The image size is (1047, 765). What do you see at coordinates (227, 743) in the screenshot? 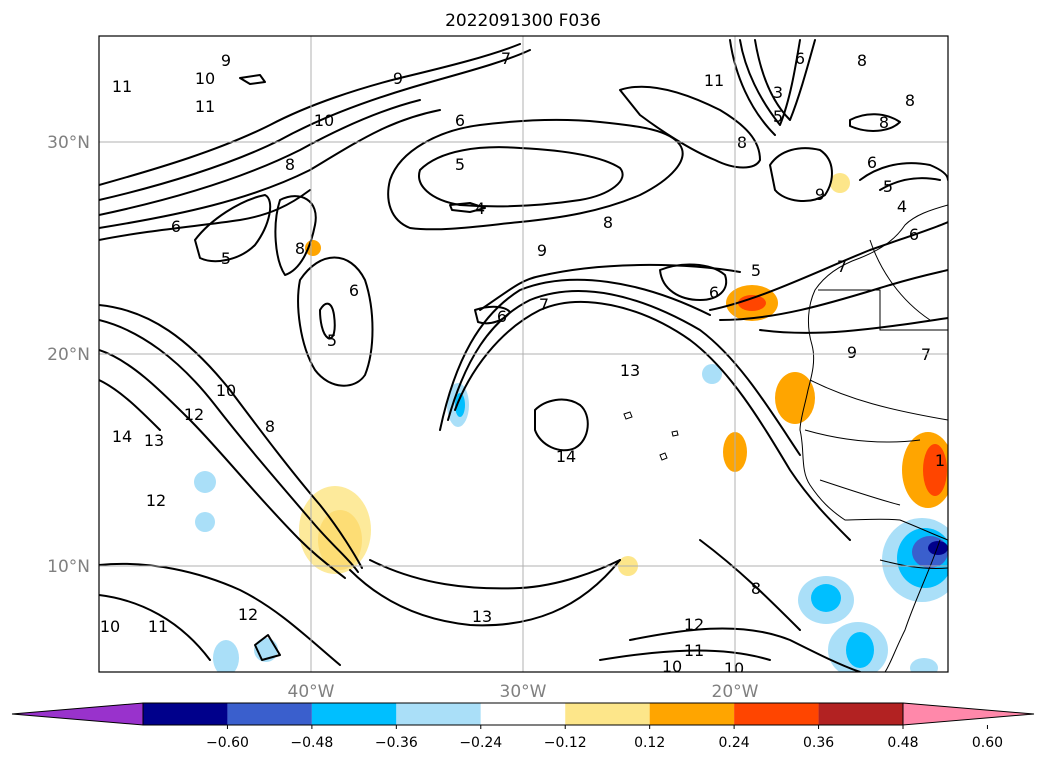
I see `colorbar-tick-label: −0.60` at bounding box center [227, 743].